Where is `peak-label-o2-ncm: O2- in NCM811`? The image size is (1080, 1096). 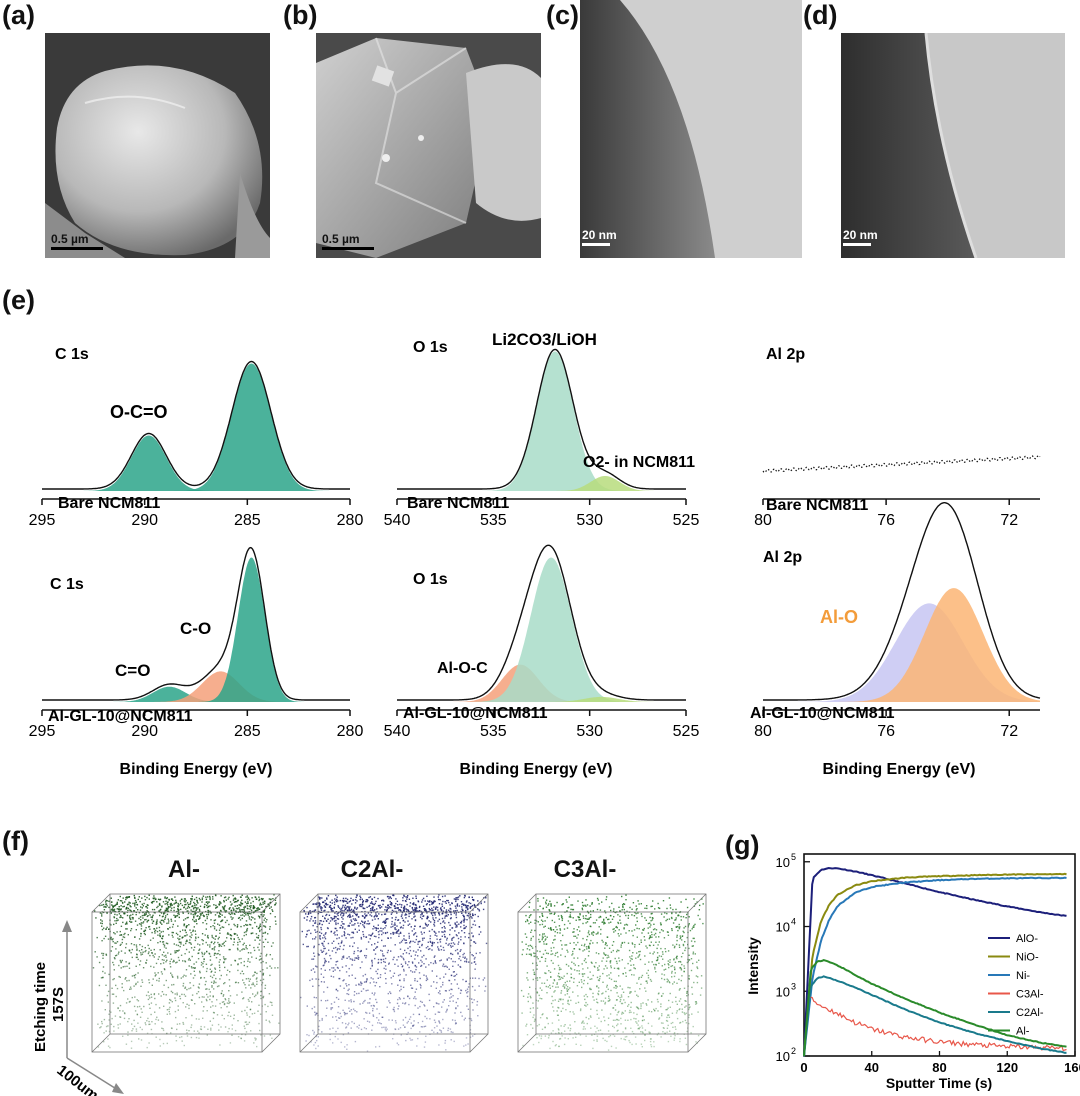 peak-label-o2-ncm: O2- in NCM811 is located at coordinates (639, 462).